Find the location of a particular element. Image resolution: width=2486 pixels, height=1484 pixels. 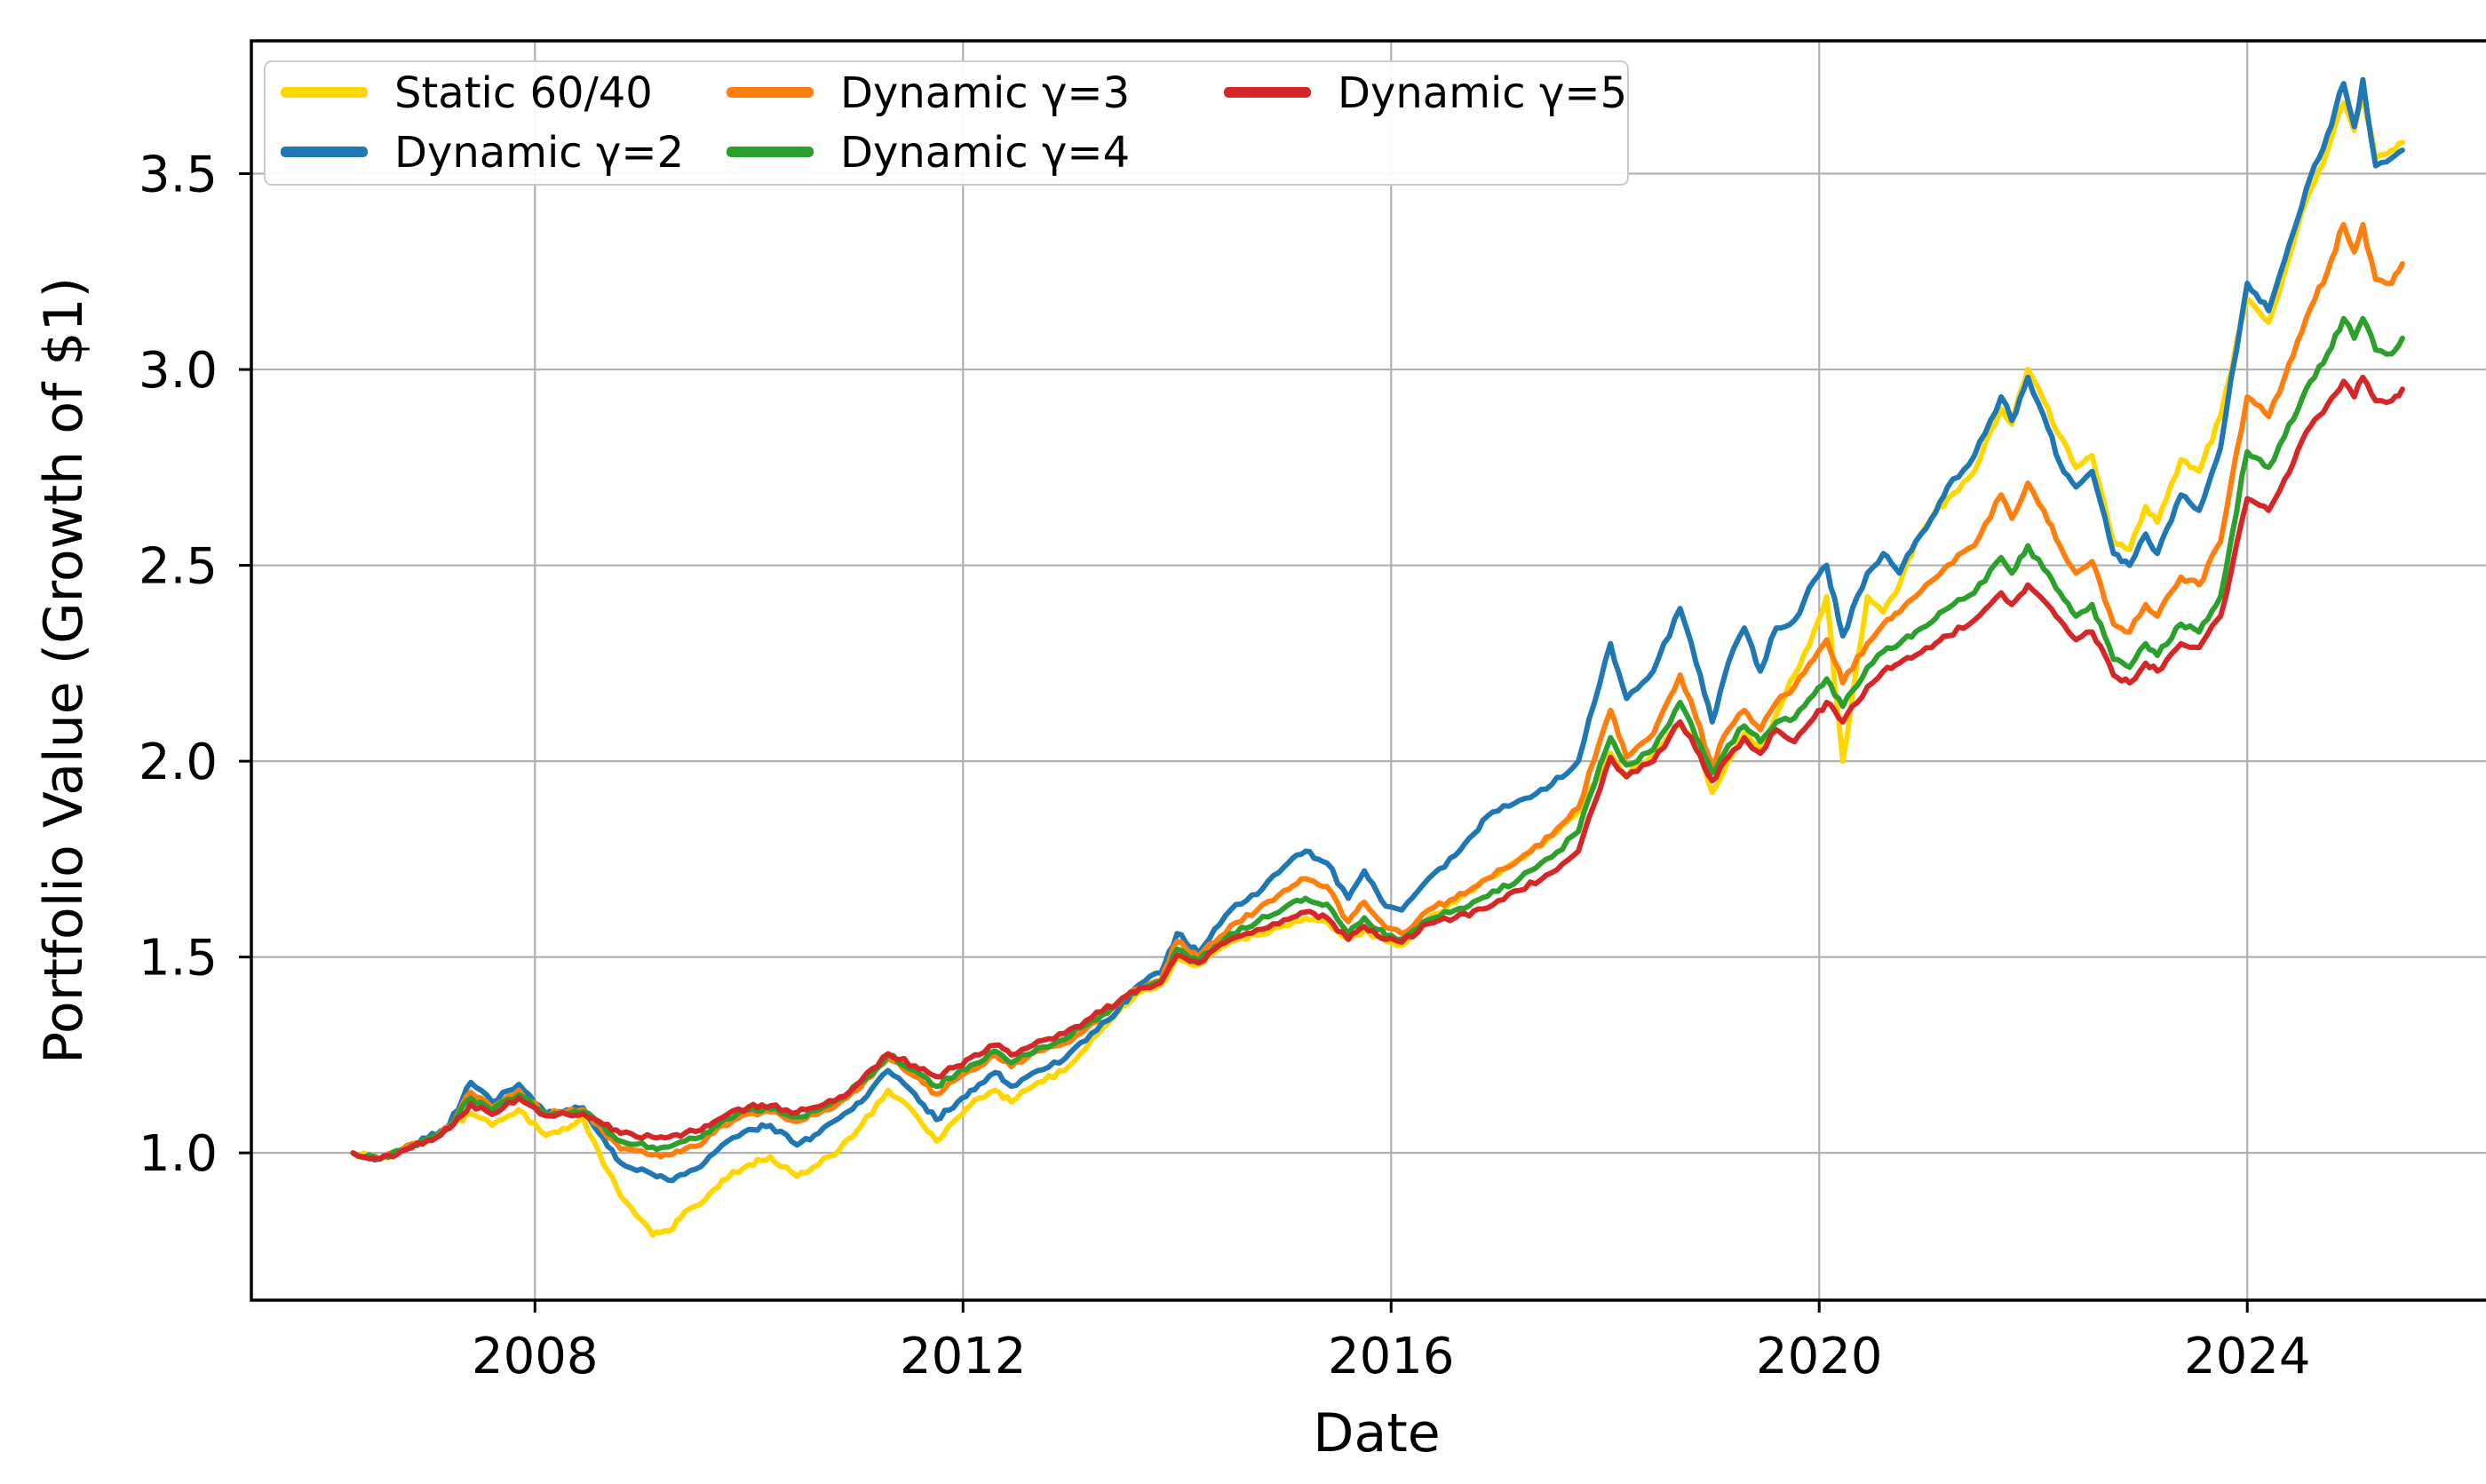

x-tick-label-2020: 2020 is located at coordinates (1819, 1356).